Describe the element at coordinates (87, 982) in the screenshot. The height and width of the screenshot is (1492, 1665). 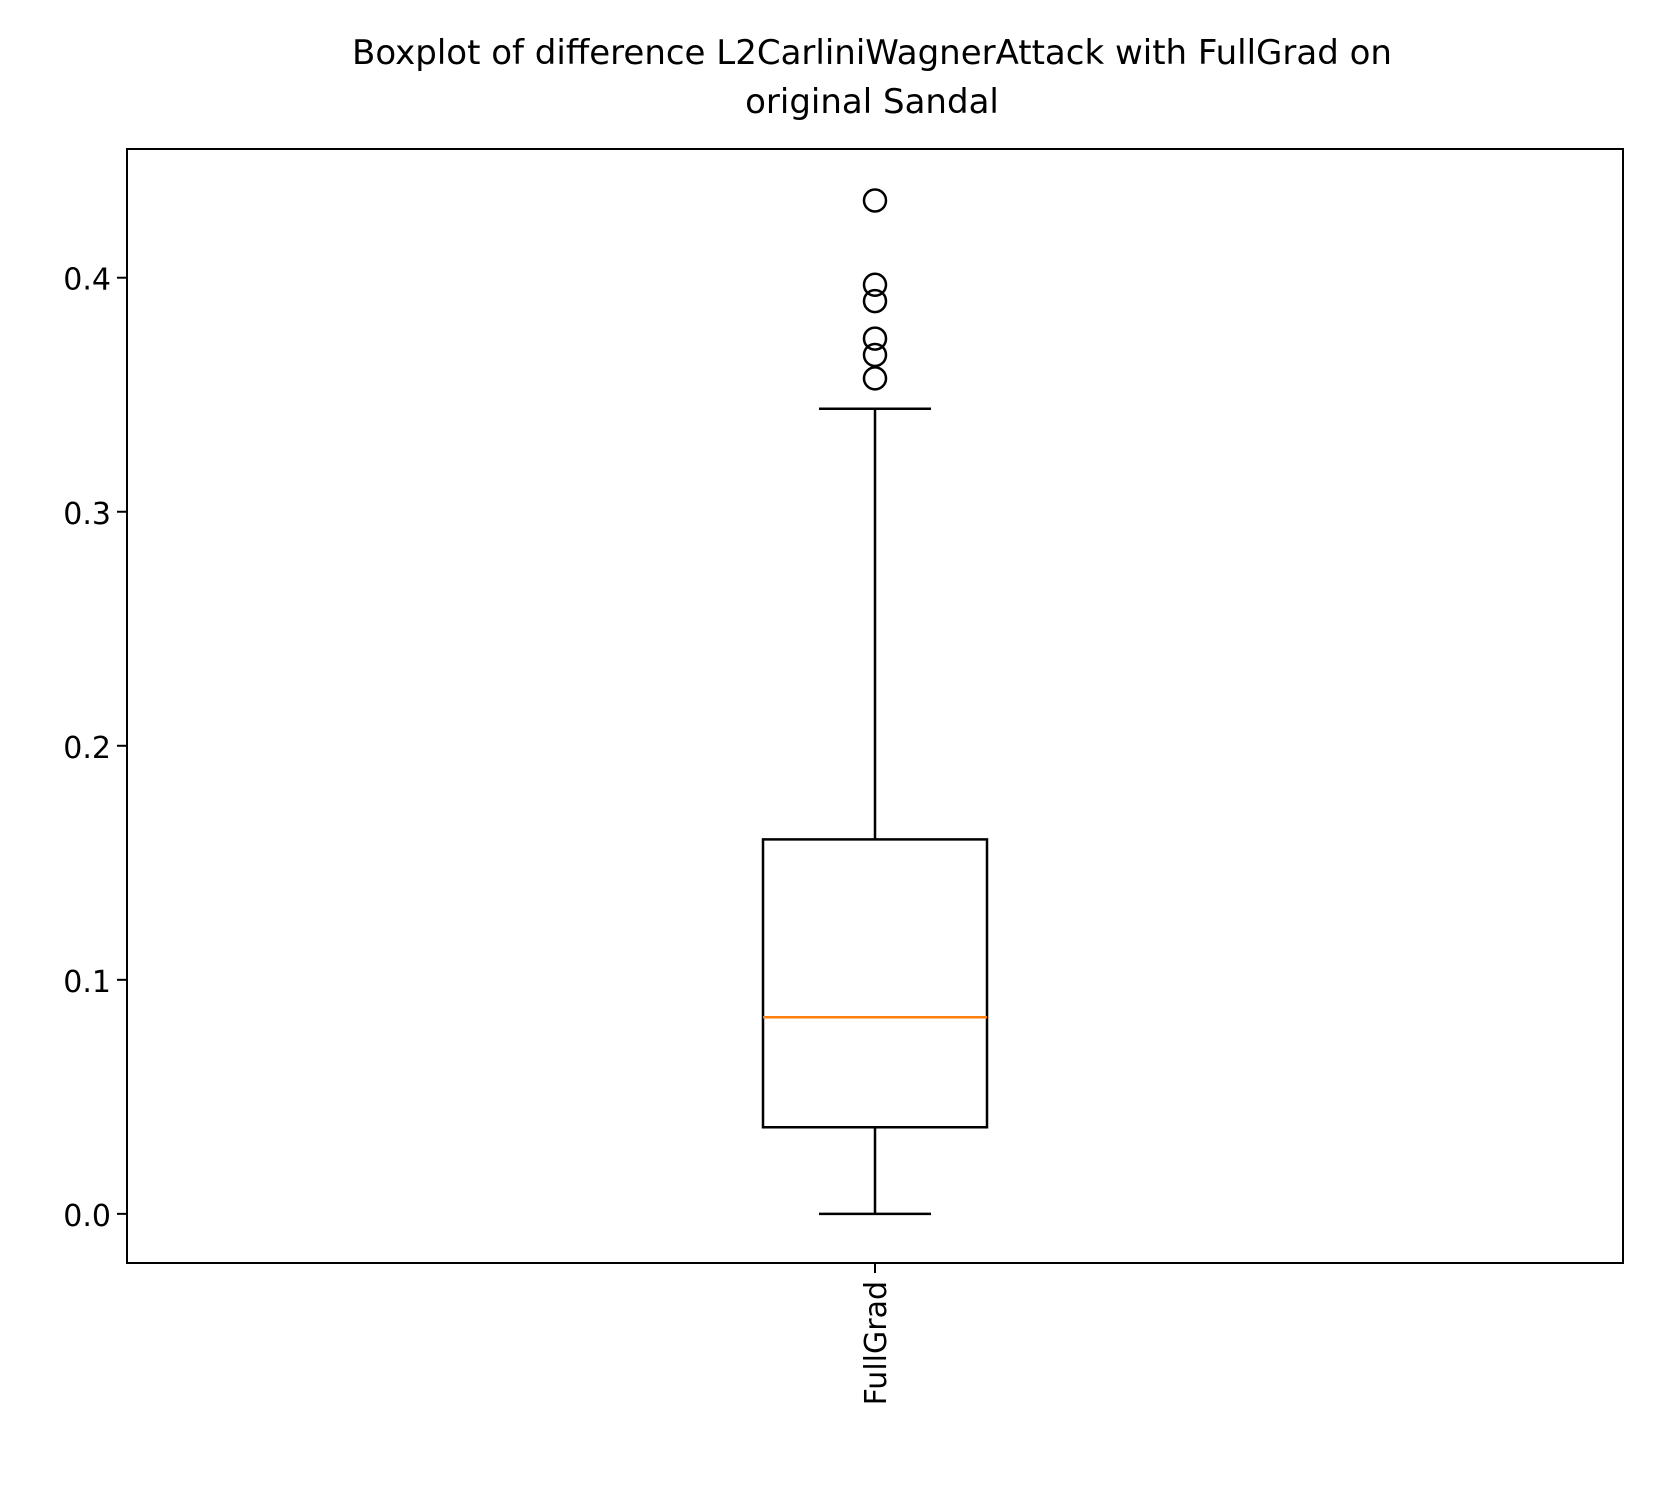
I see `y-tick-label: 0.1` at that location.